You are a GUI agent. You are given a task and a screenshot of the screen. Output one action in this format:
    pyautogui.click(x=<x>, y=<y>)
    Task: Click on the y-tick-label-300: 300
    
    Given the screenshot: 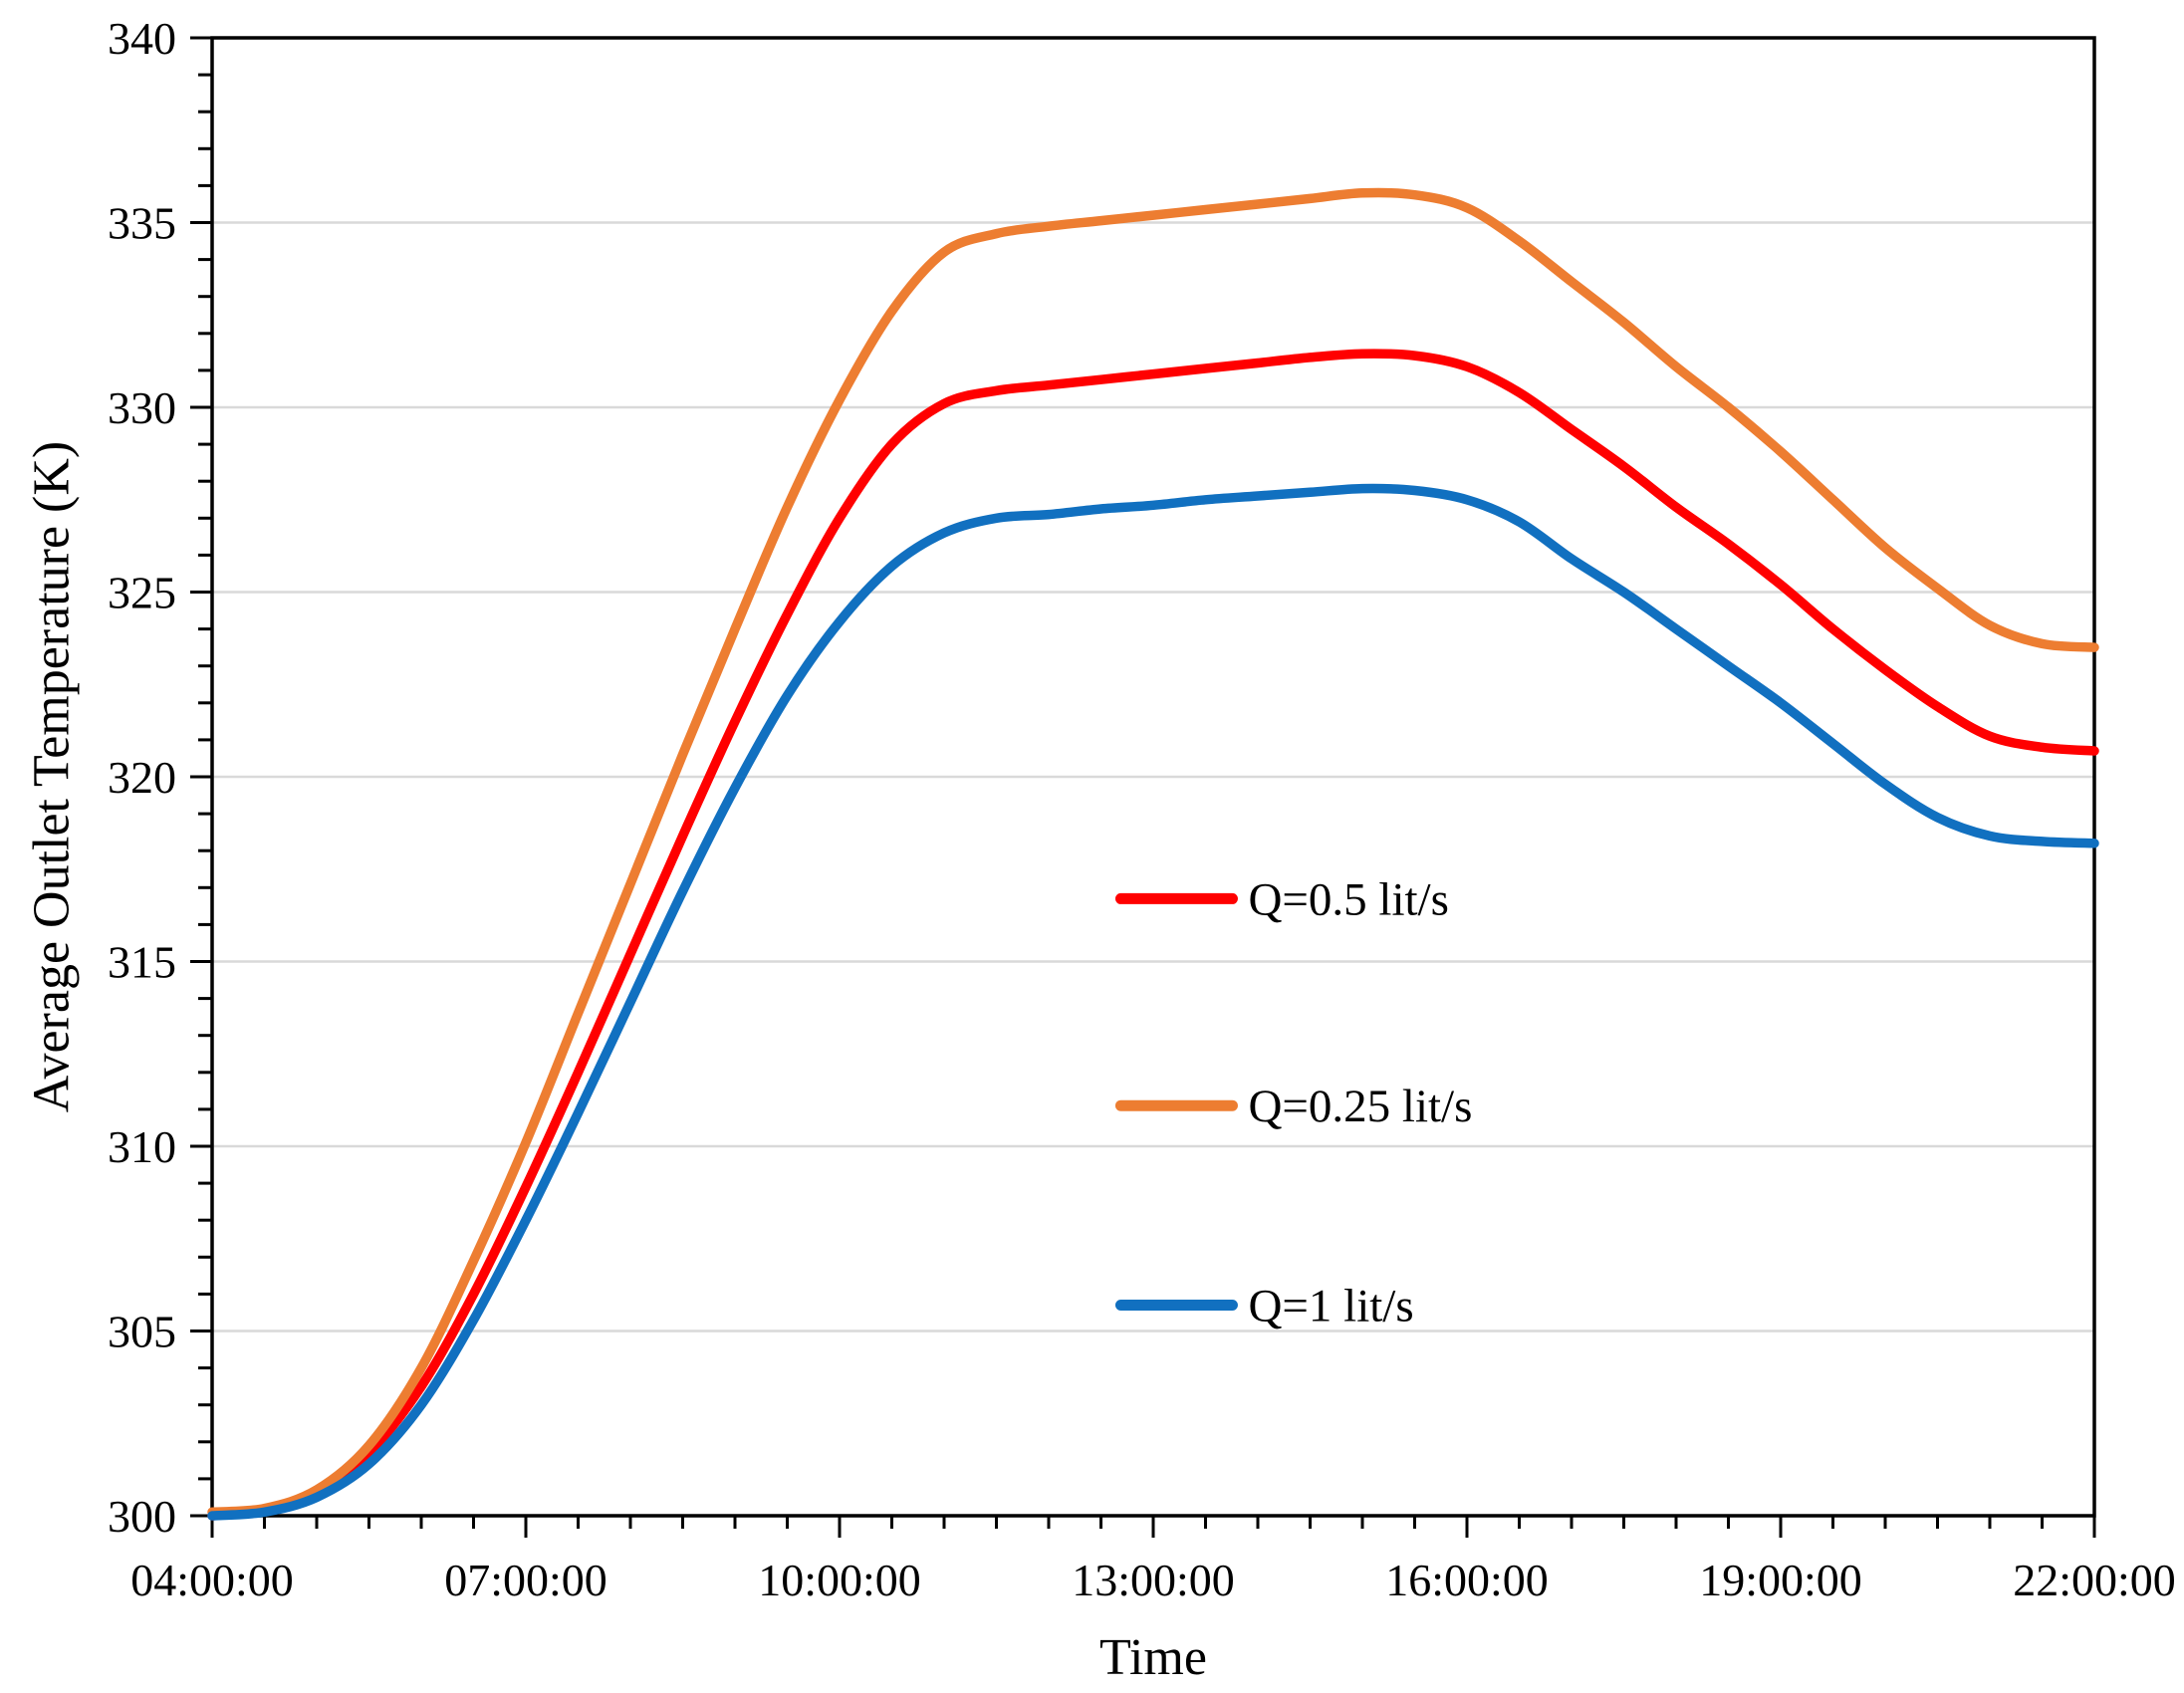 What is the action you would take?
    pyautogui.click(x=142, y=1517)
    